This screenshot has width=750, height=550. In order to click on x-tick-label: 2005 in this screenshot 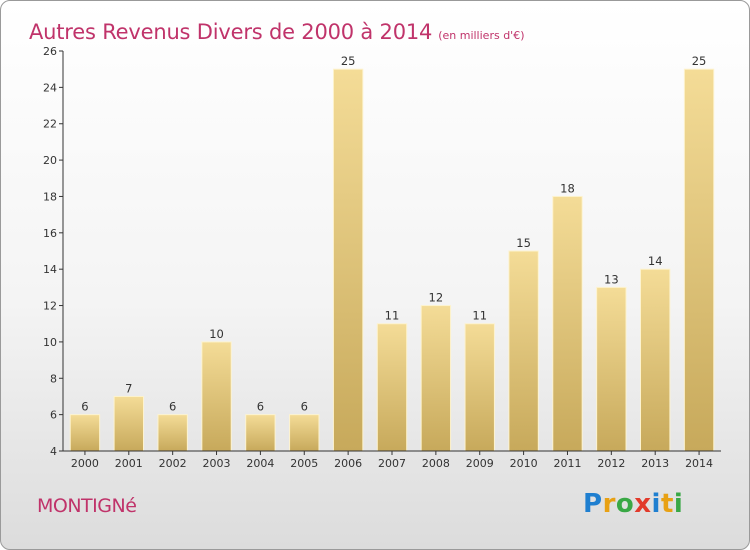, I will do `click(304, 463)`.